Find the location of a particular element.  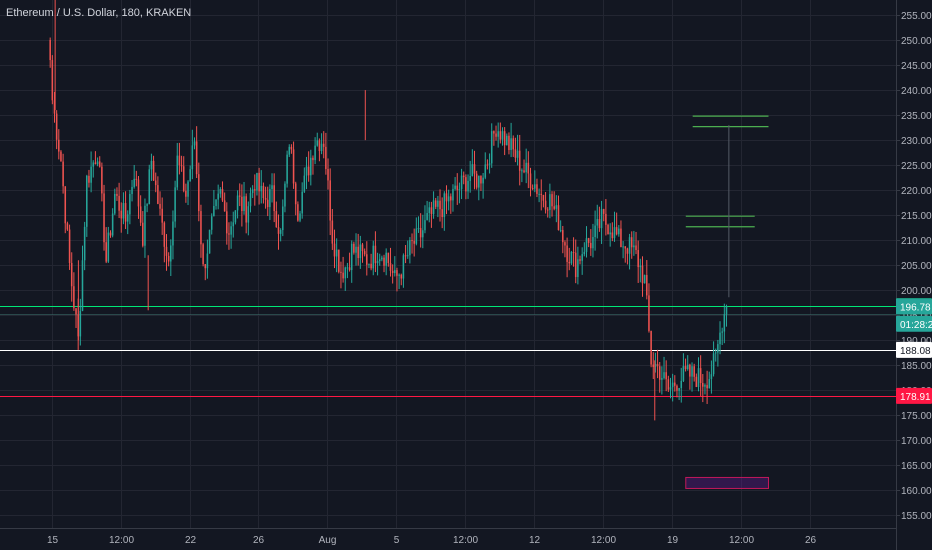

y-tick-label: 215.00 is located at coordinates (916, 216).